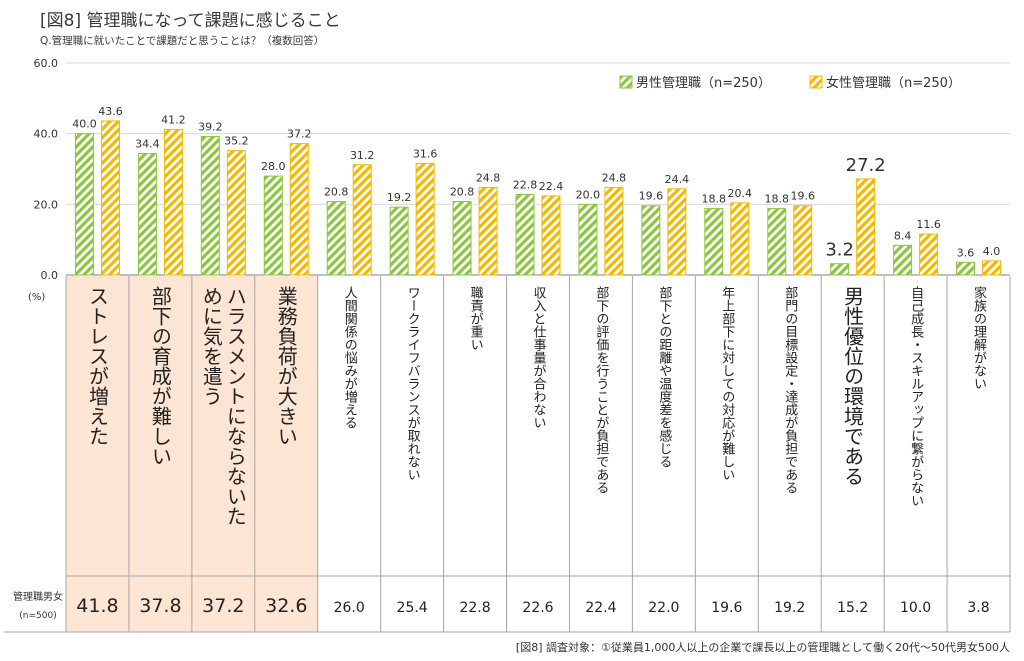  Describe the element at coordinates (992, 251) in the screenshot. I see `bar-value-label: 4.0` at that location.